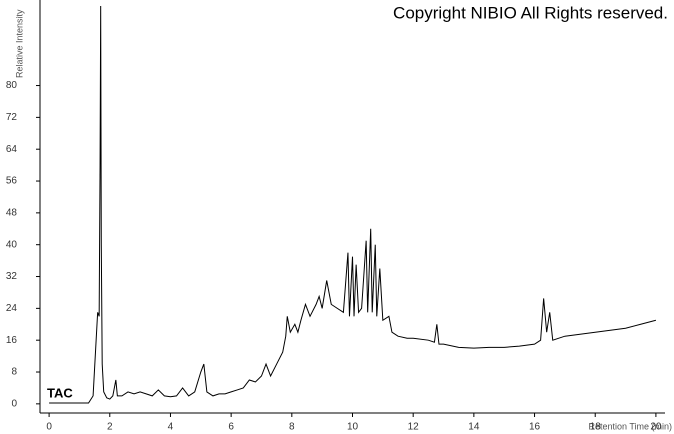  What do you see at coordinates (12, 149) in the screenshot?
I see `y-tick-label: 64` at bounding box center [12, 149].